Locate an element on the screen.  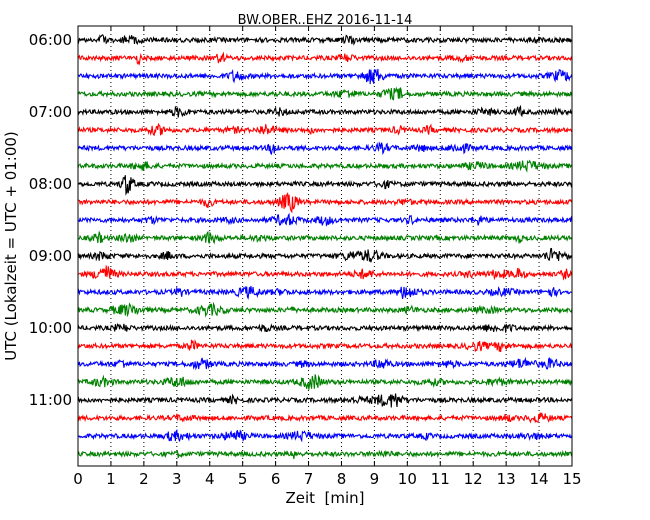
x-tick-label: 4 is located at coordinates (210, 479).